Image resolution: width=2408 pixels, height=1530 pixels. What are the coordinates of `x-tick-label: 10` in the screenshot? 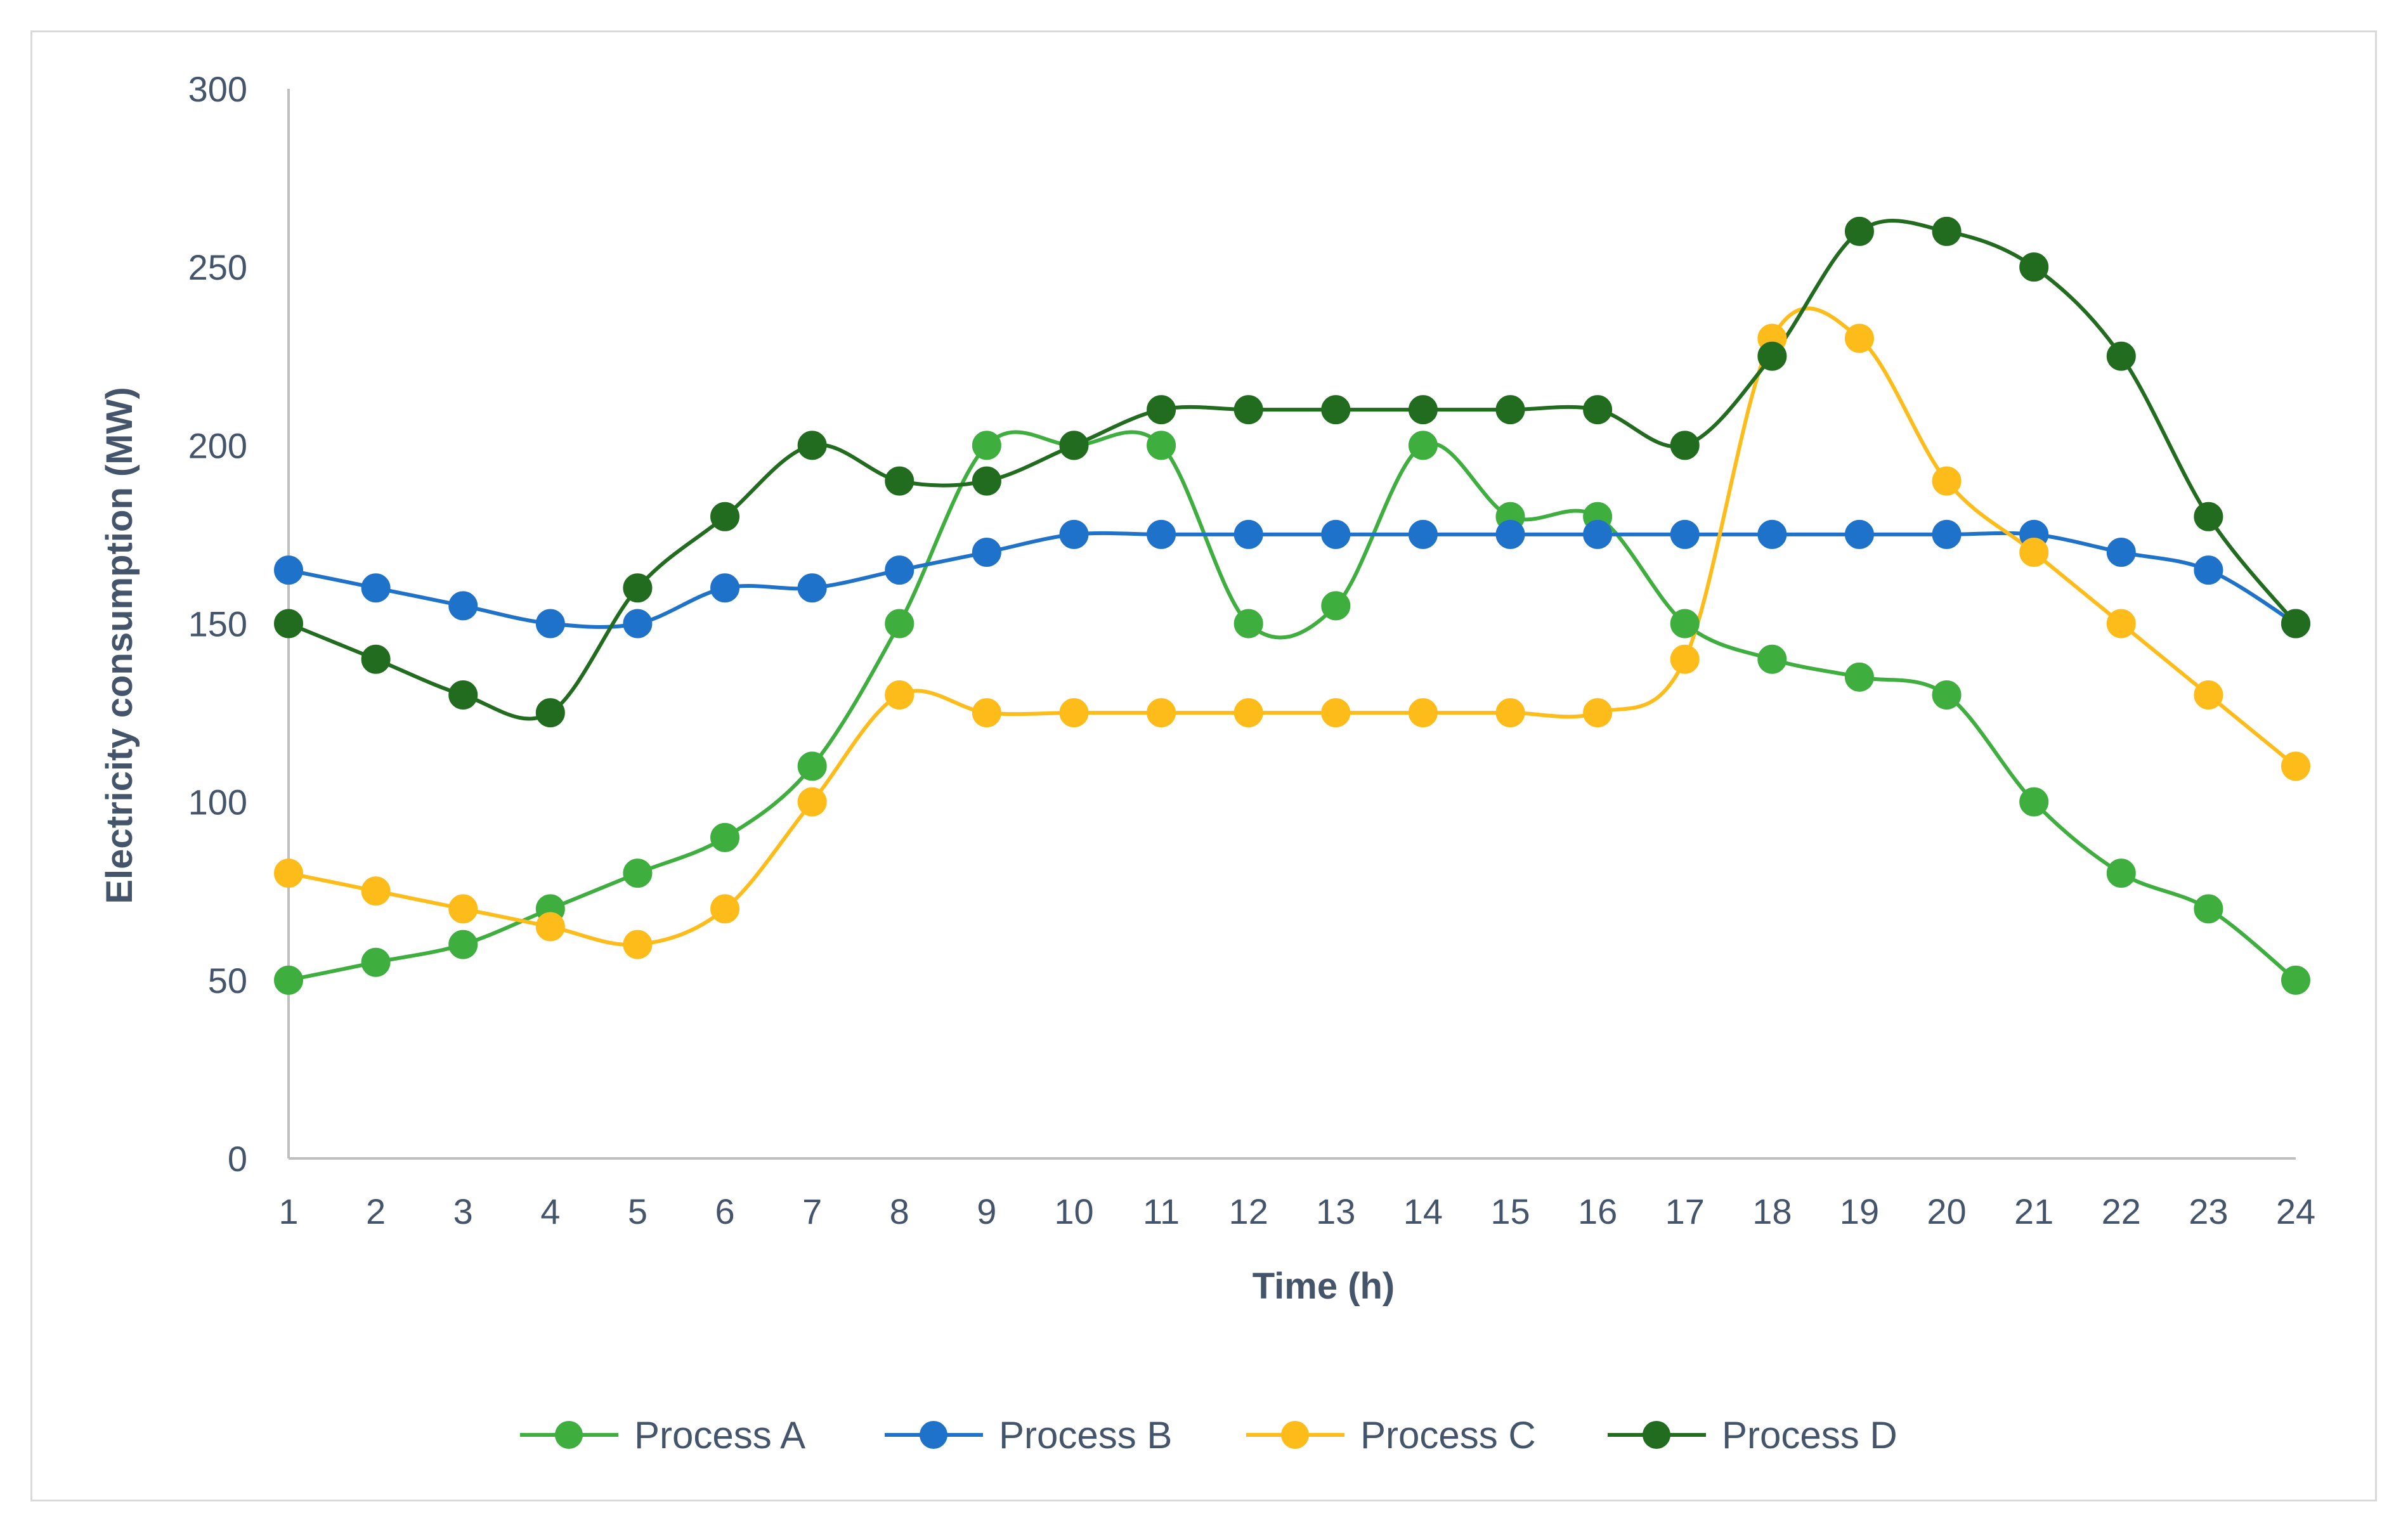 It's located at (1073, 1211).